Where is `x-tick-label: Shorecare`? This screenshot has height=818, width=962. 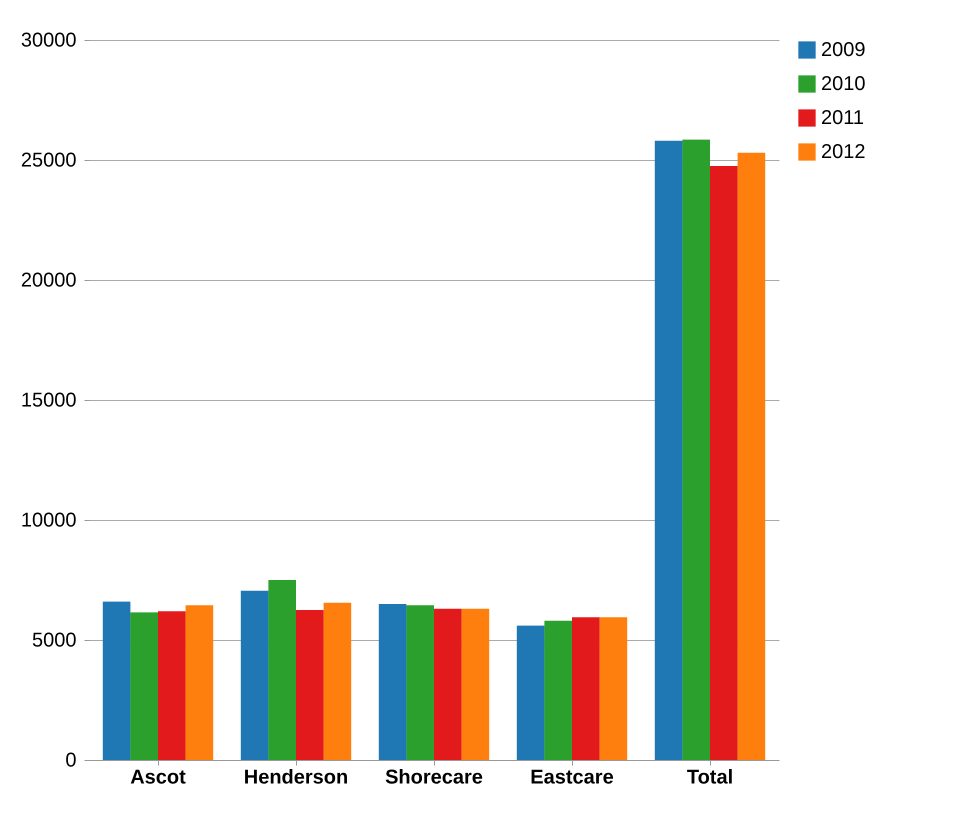 x-tick-label: Shorecare is located at coordinates (434, 777).